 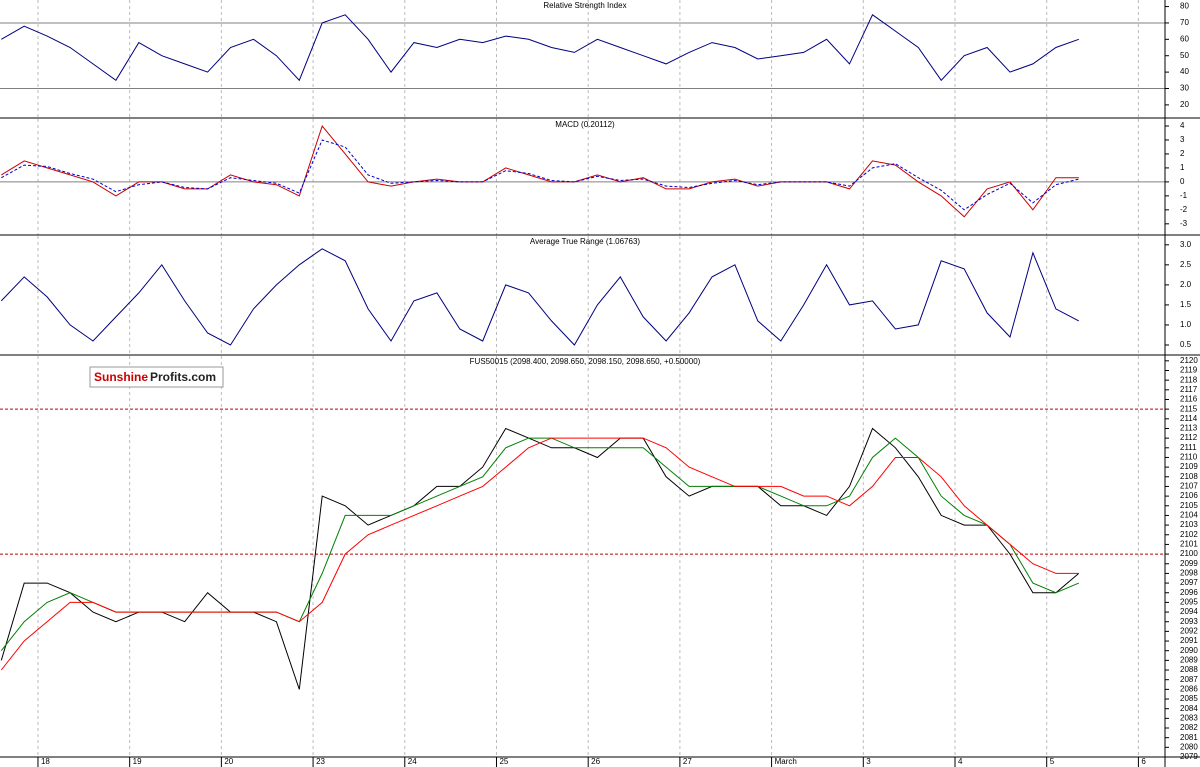 I want to click on y-tick-label: 2115, so click(x=1189, y=408).